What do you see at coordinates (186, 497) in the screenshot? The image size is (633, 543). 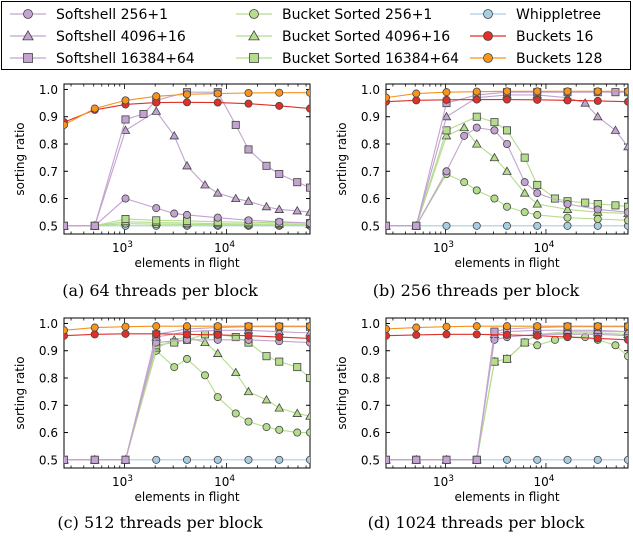 I see `x-axis-label: elements in flight` at bounding box center [186, 497].